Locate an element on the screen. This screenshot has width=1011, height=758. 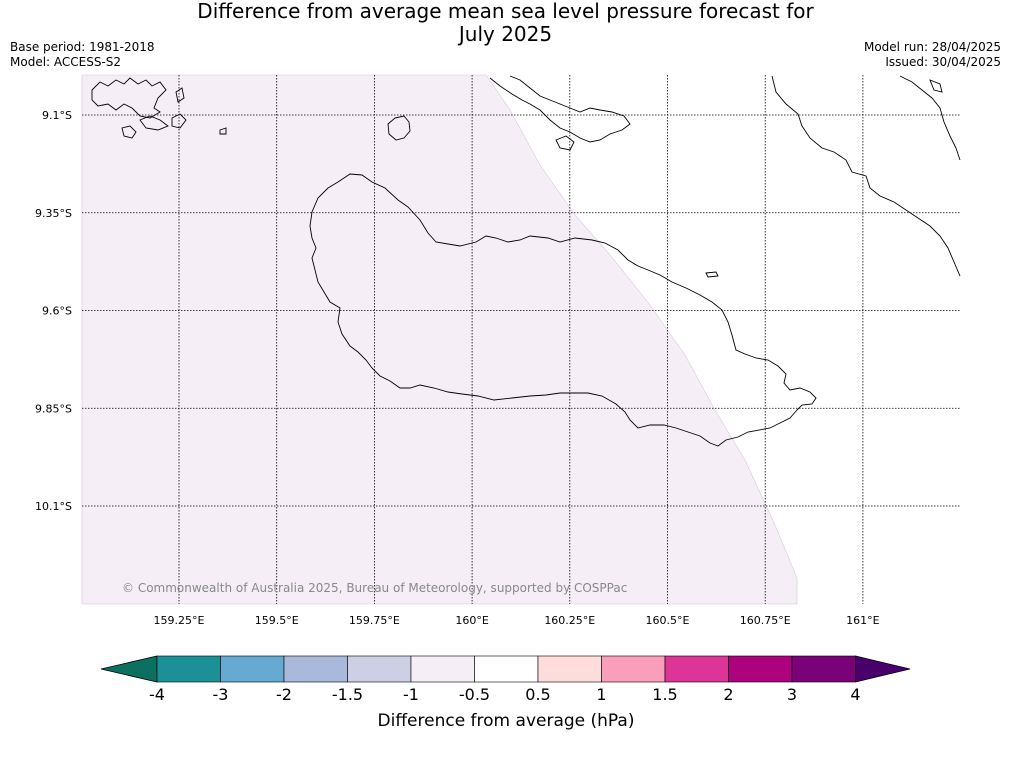
longitude-label: 160.25°E is located at coordinates (569, 620).